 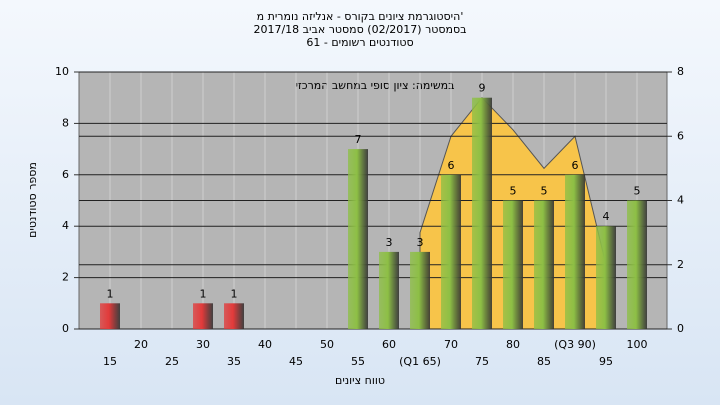 What do you see at coordinates (65, 225) in the screenshot?
I see `y-tick-label: 4` at bounding box center [65, 225].